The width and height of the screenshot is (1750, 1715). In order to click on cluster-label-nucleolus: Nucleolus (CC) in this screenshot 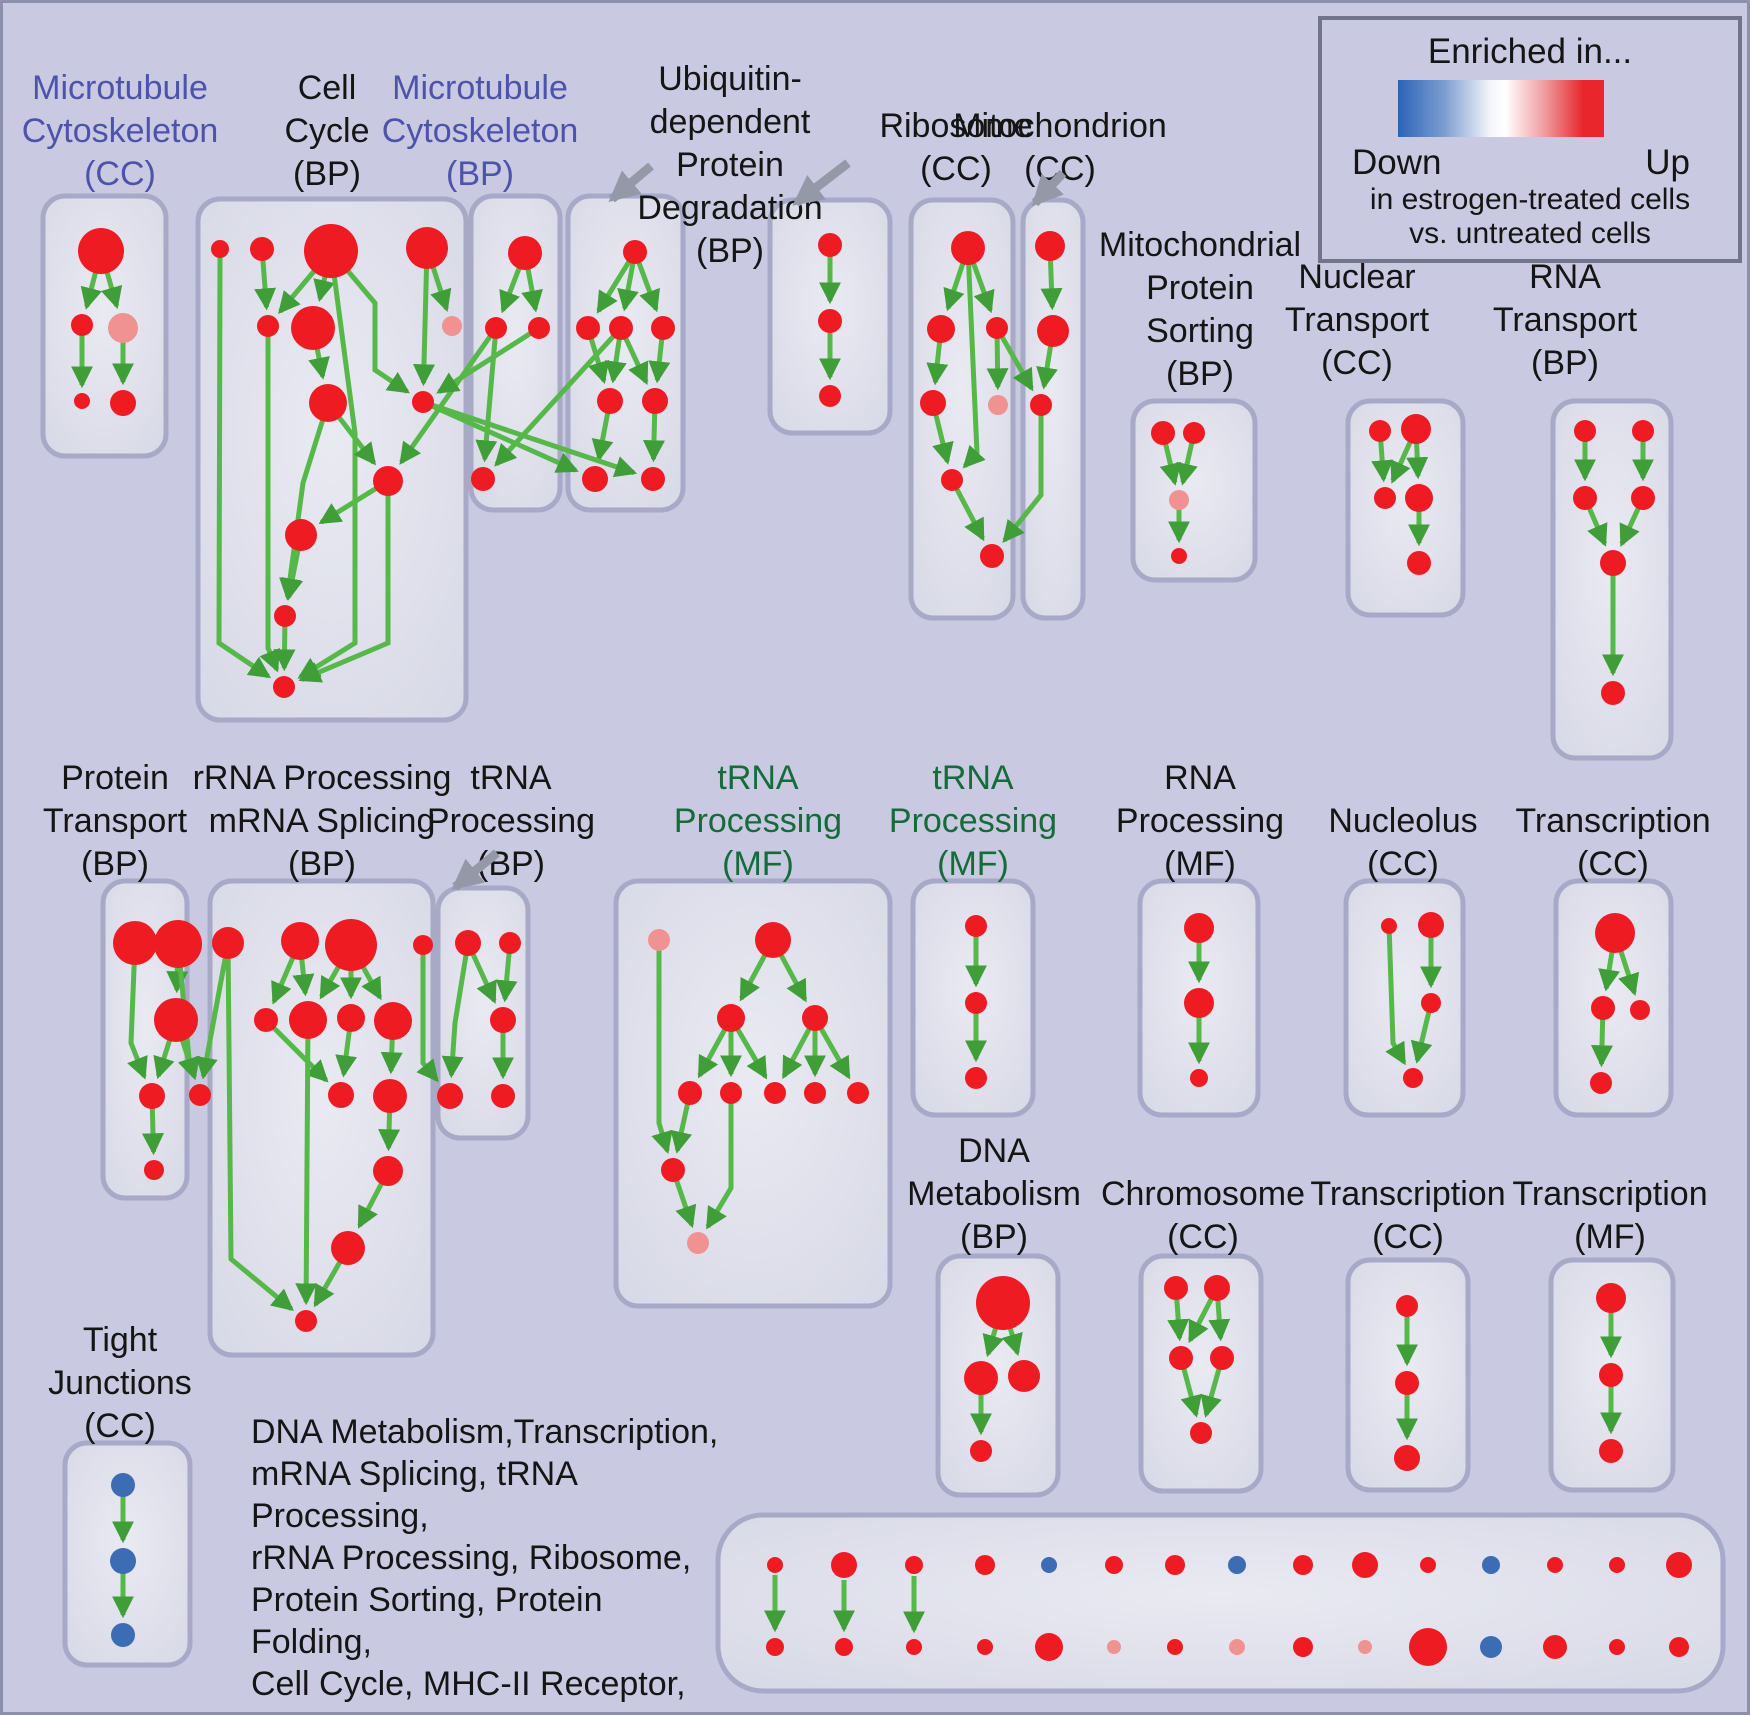, I will do `click(1402, 842)`.